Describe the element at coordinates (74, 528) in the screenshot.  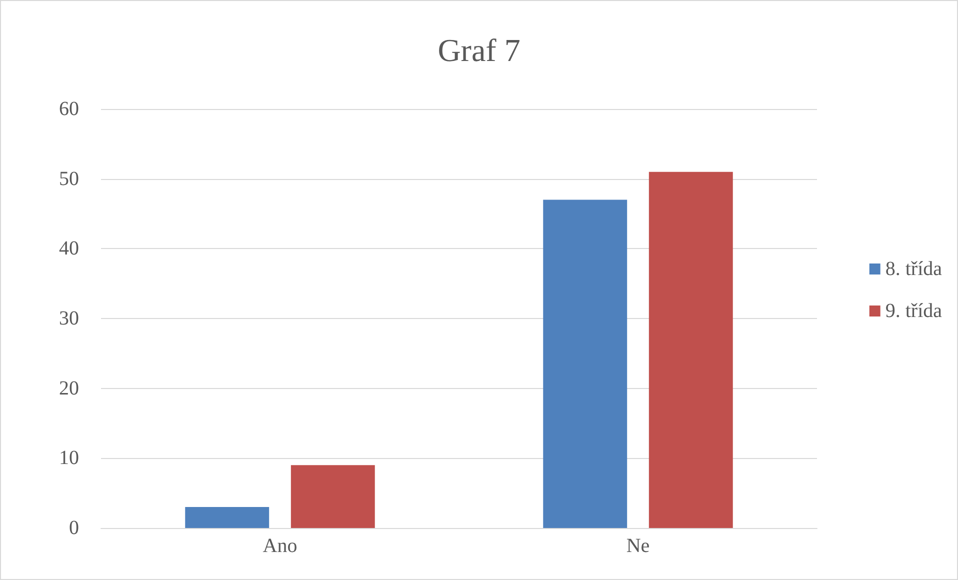
I see `y-tick-label: 0` at that location.